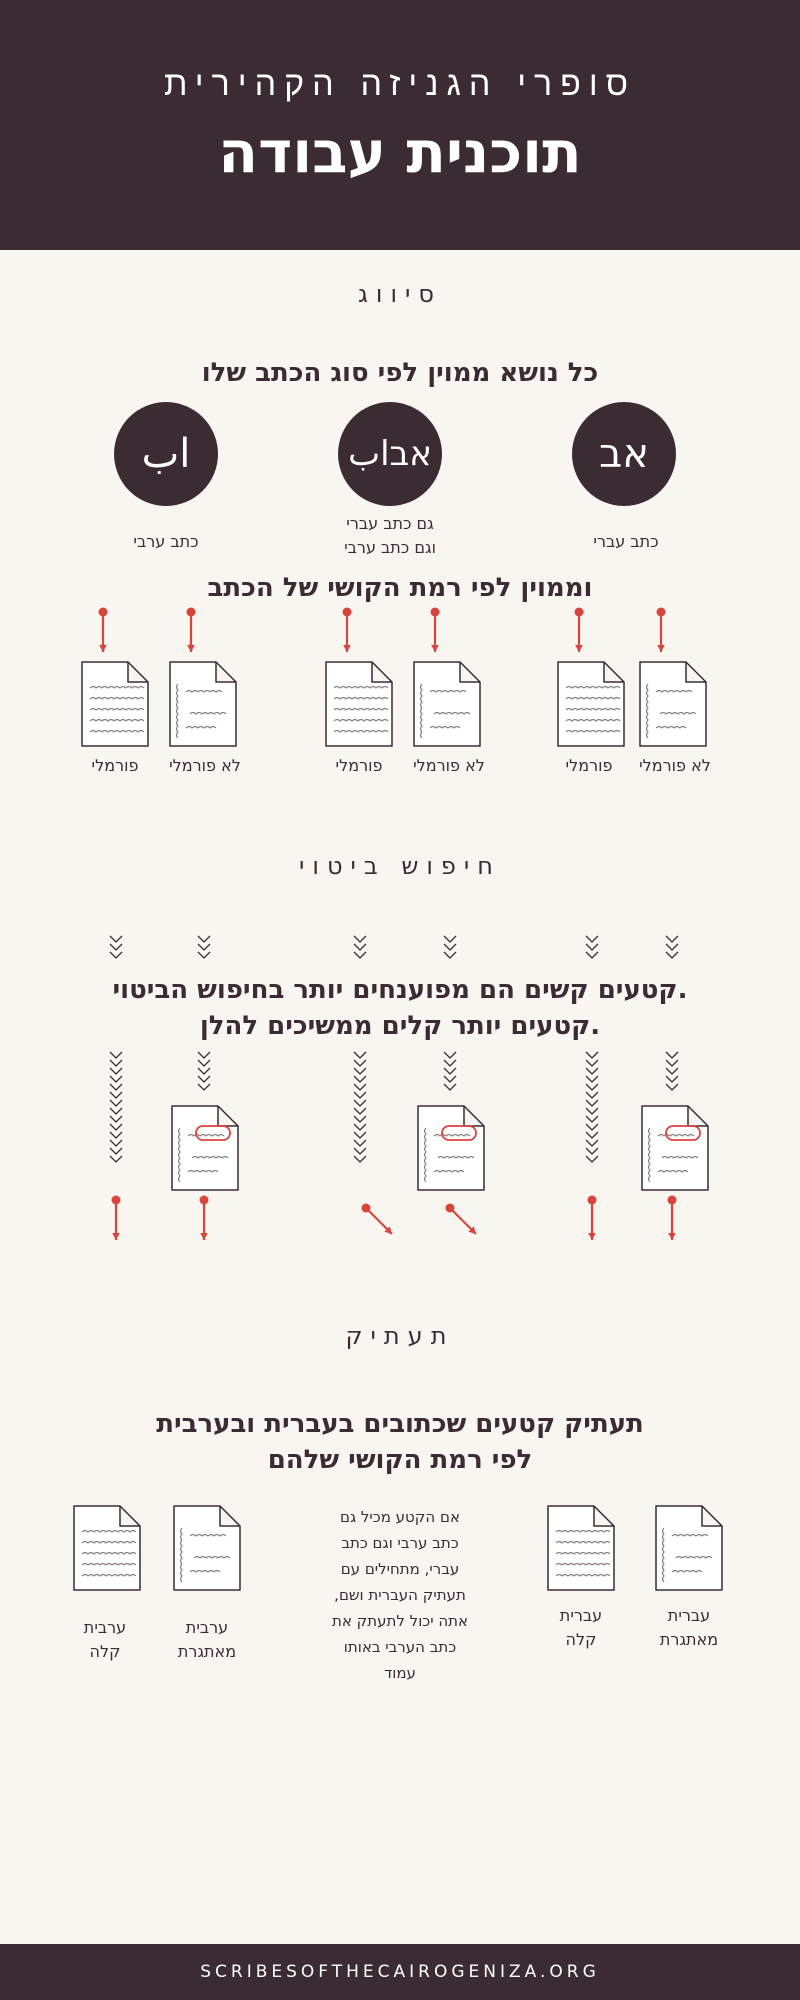 The width and height of the screenshot is (800, 2000). I want to click on header-subtitle: סופרי הגניזה הקהירית, so click(400, 84).